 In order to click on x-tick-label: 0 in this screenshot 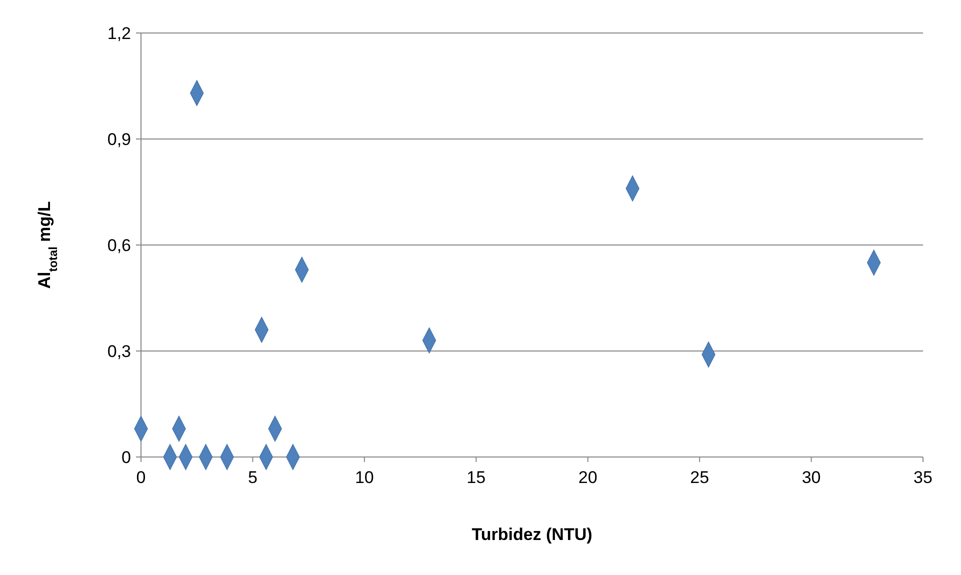, I will do `click(141, 477)`.